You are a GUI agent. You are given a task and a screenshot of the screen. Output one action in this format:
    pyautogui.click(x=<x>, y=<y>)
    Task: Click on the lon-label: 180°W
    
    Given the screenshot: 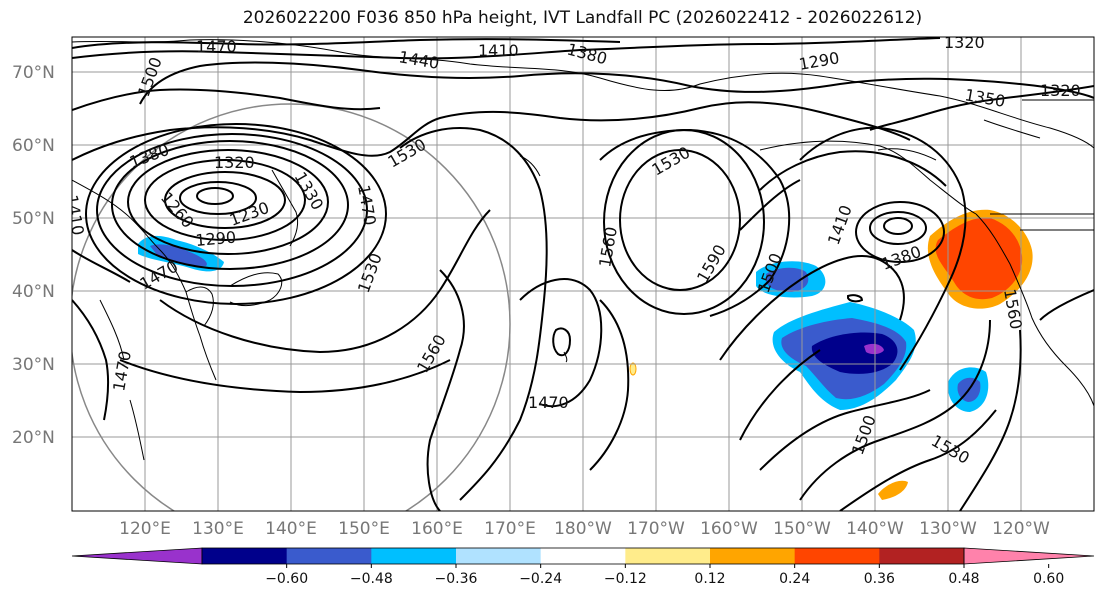 What is the action you would take?
    pyautogui.click(x=583, y=529)
    